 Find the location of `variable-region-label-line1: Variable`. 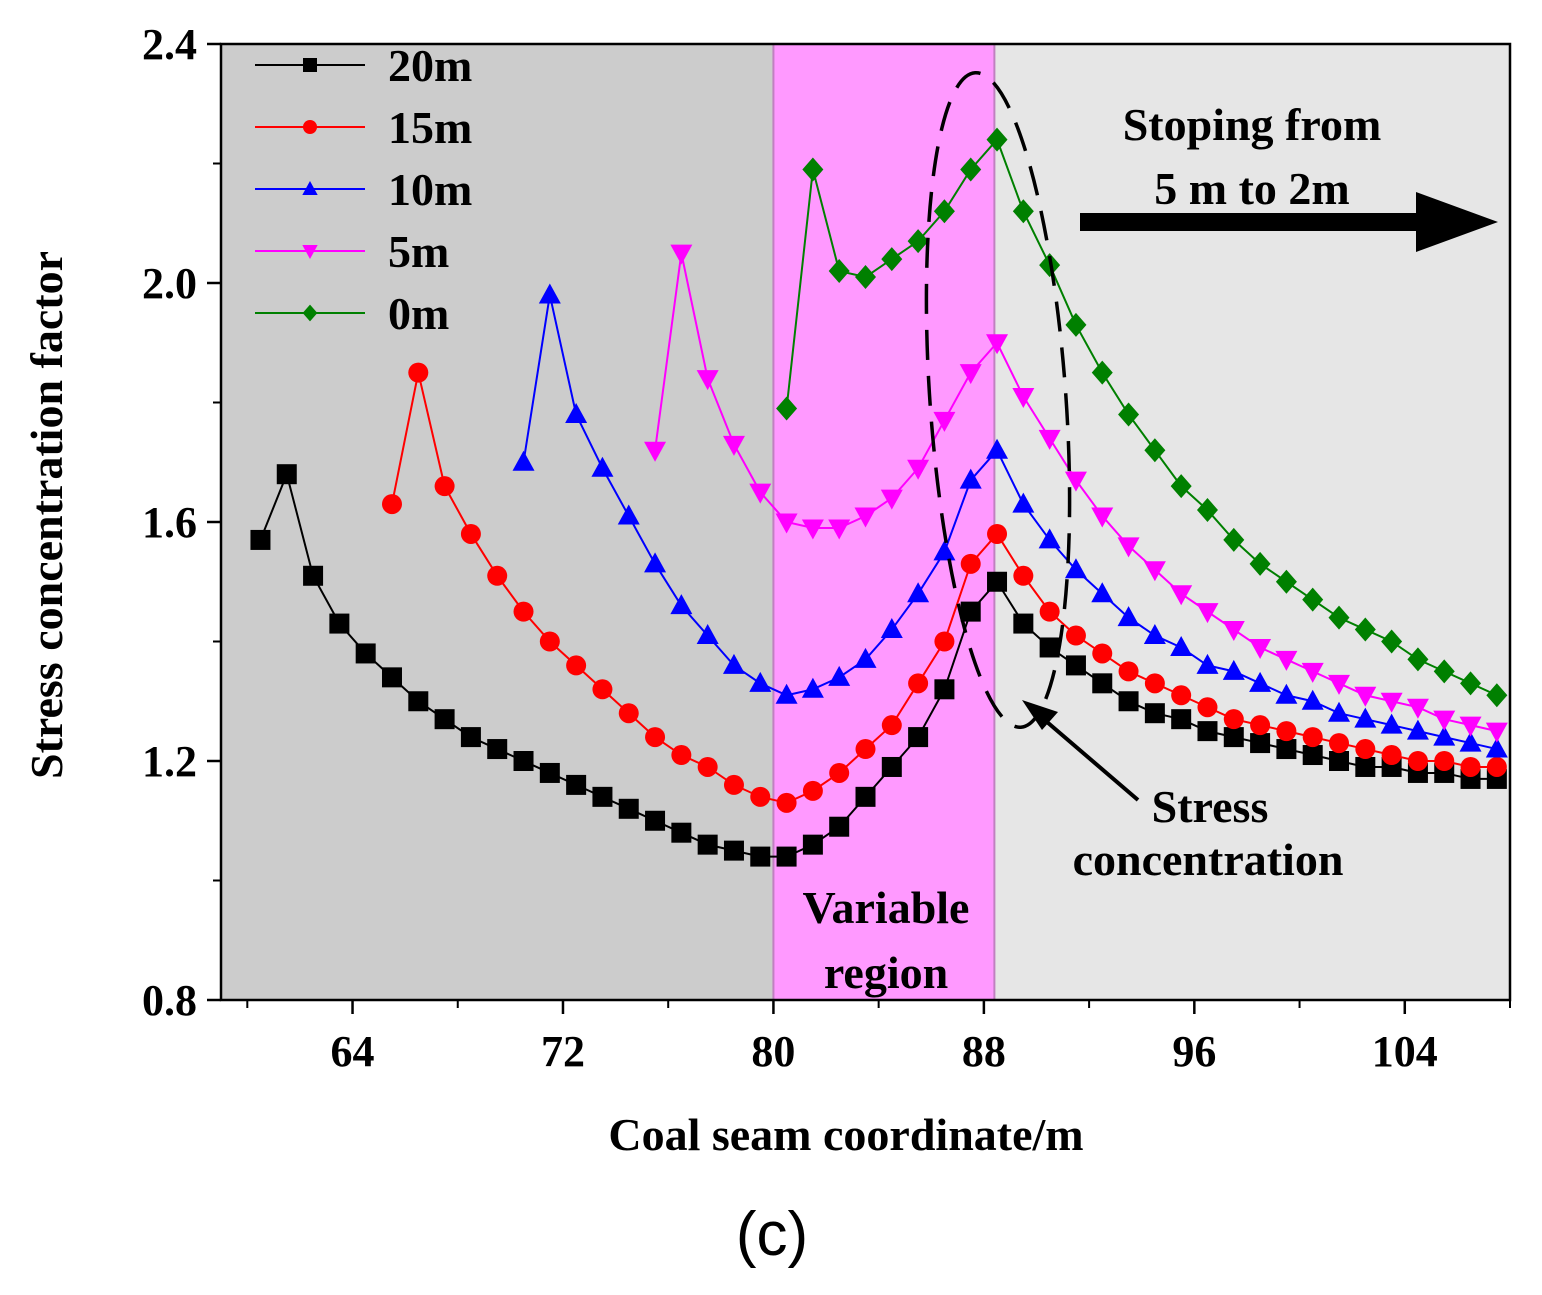

variable-region-label-line1: Variable is located at coordinates (886, 907).